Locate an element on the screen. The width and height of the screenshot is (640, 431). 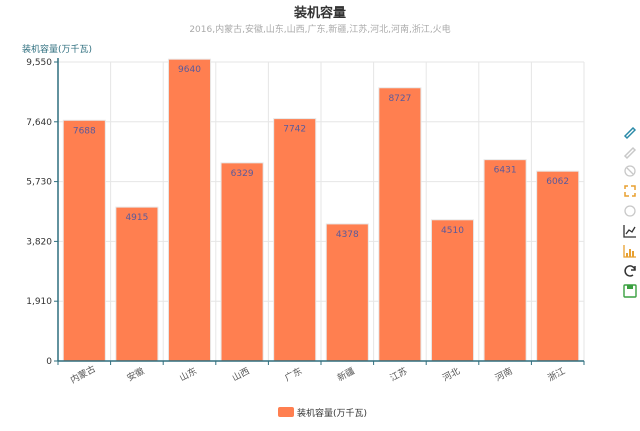
bar-data-label: 6431 is located at coordinates (505, 171).